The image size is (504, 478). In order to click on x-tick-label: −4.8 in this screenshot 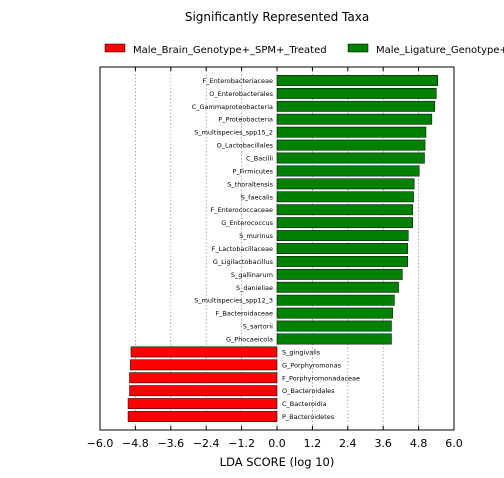, I will do `click(135, 443)`.